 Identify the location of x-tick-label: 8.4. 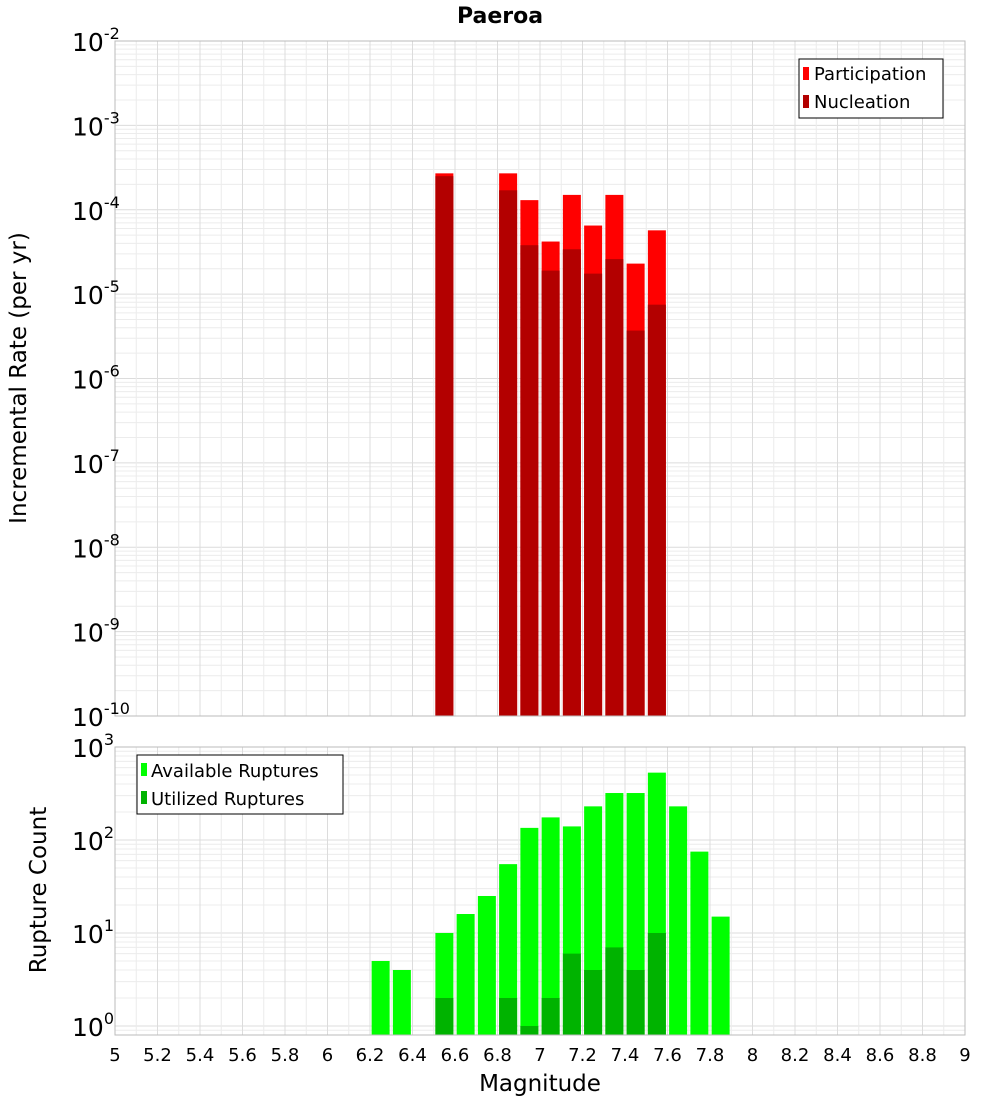
(837, 1055).